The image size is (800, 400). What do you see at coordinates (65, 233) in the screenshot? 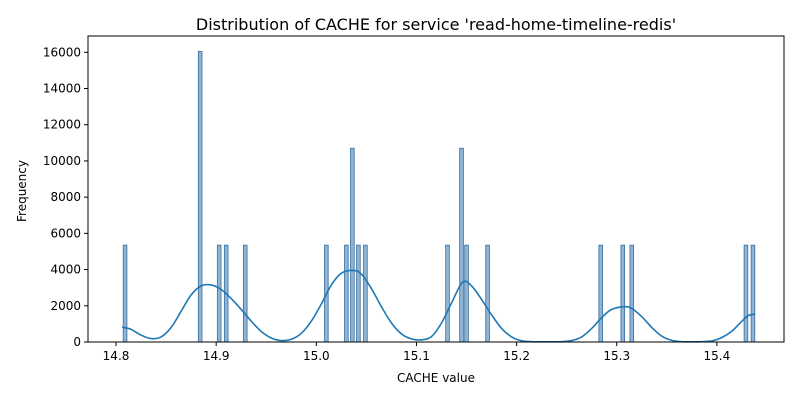
I see `y-tick-label: 6000` at bounding box center [65, 233].